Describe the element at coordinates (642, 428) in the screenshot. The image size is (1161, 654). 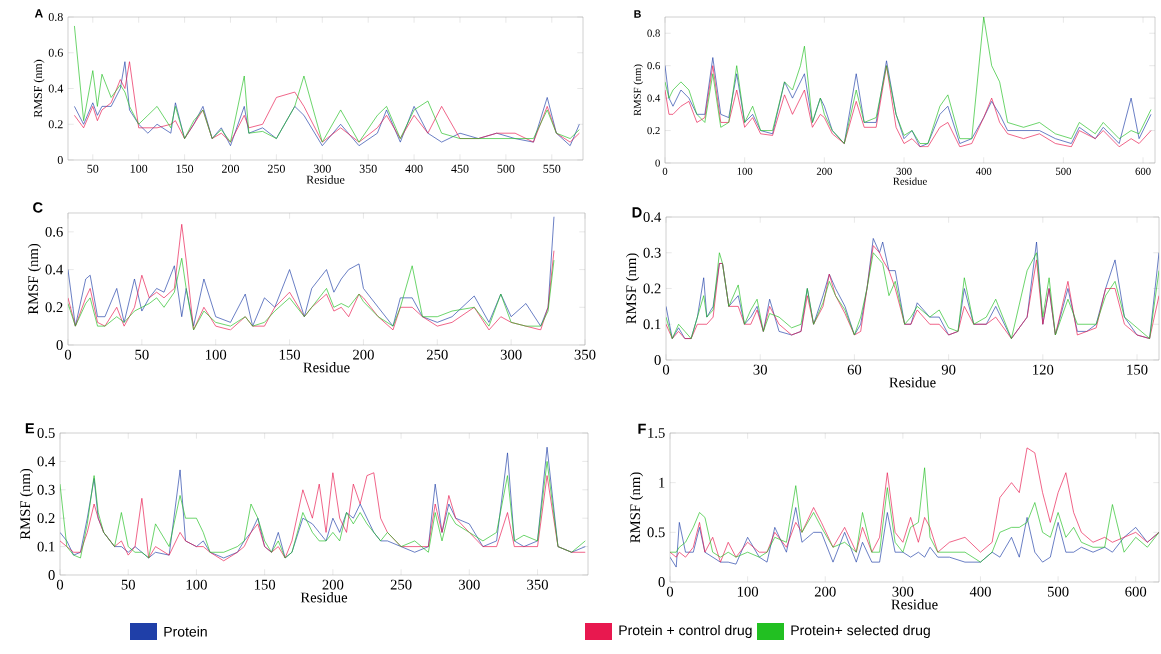
I see `chart-title: F` at that location.